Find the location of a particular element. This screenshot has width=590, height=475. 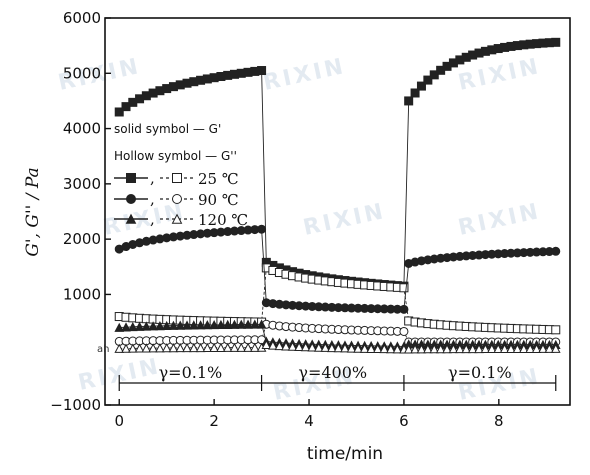

legend-entry: , 90 ℃ is located at coordinates (176, 199).